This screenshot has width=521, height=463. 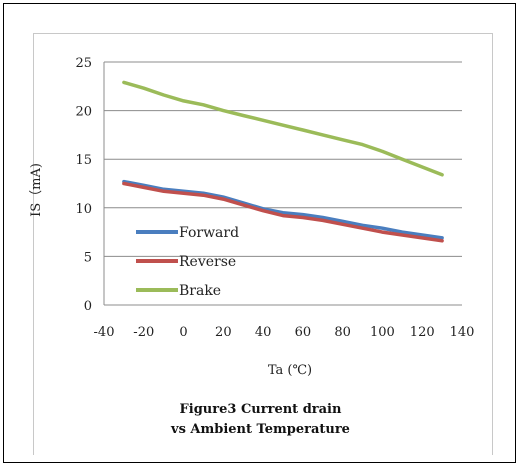 I want to click on x-tick-labels: -40 -20 0 20 40 60 80 100 120 140, so click(x=284, y=332).